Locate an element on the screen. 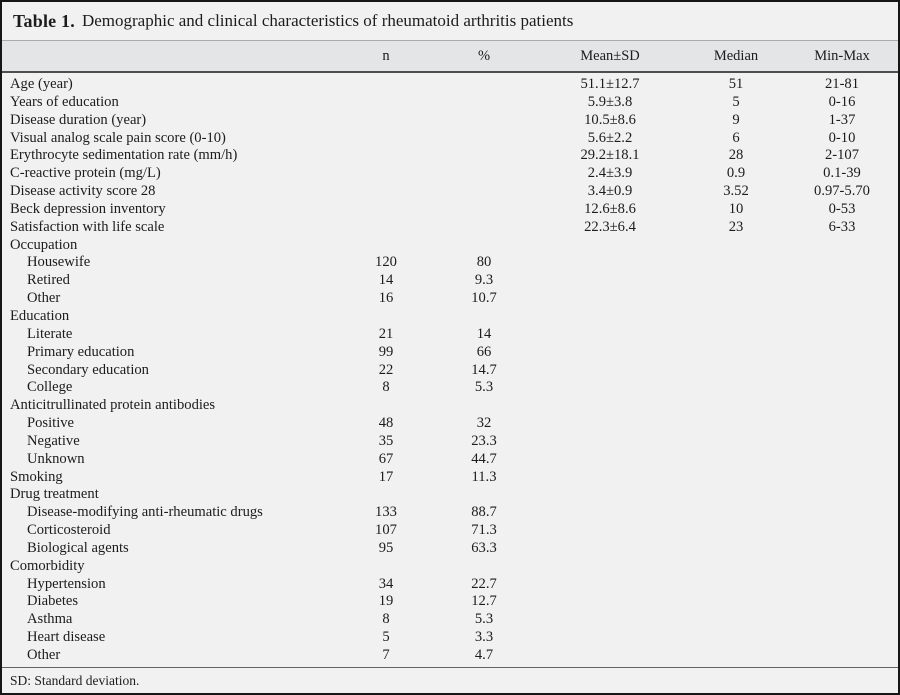 The image size is (900, 695). cell-n: 67 is located at coordinates (386, 458).